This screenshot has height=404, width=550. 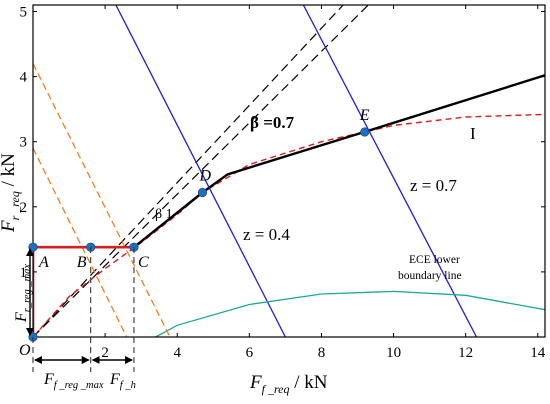 I want to click on annotation-ff-reg-max: Ff _reg _max, so click(x=73, y=381).